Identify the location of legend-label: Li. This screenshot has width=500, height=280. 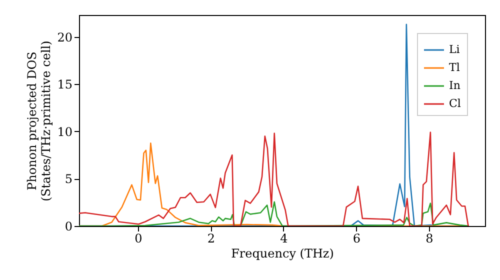
(454, 49).